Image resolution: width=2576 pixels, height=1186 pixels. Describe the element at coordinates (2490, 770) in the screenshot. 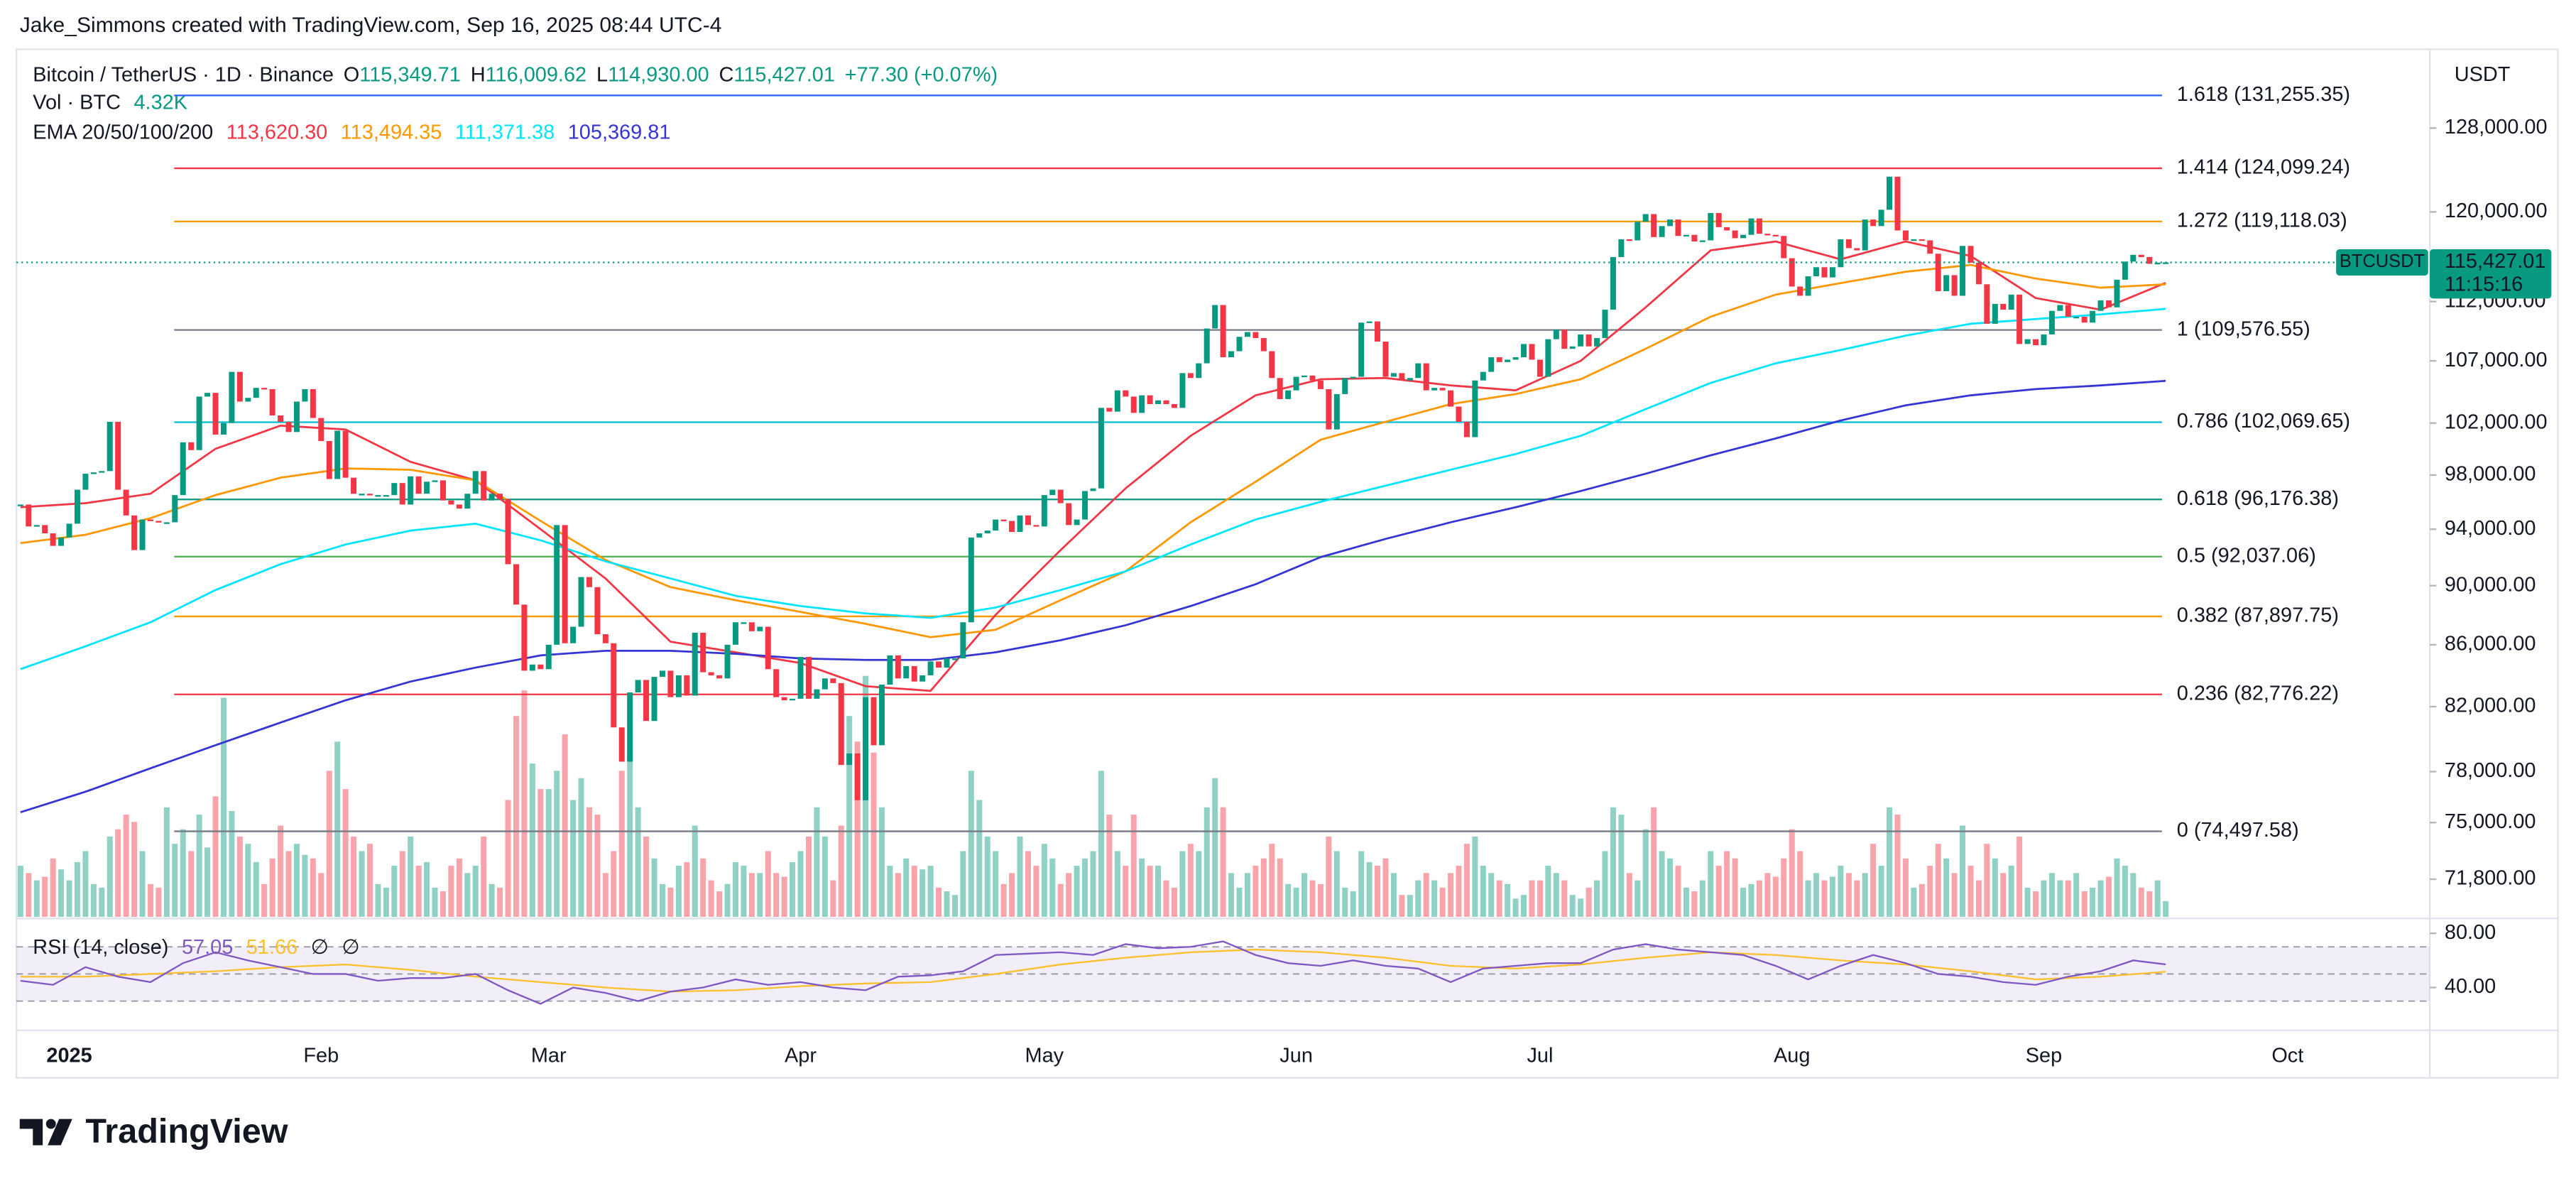

I see `y-tick-label: 78,000.00` at that location.